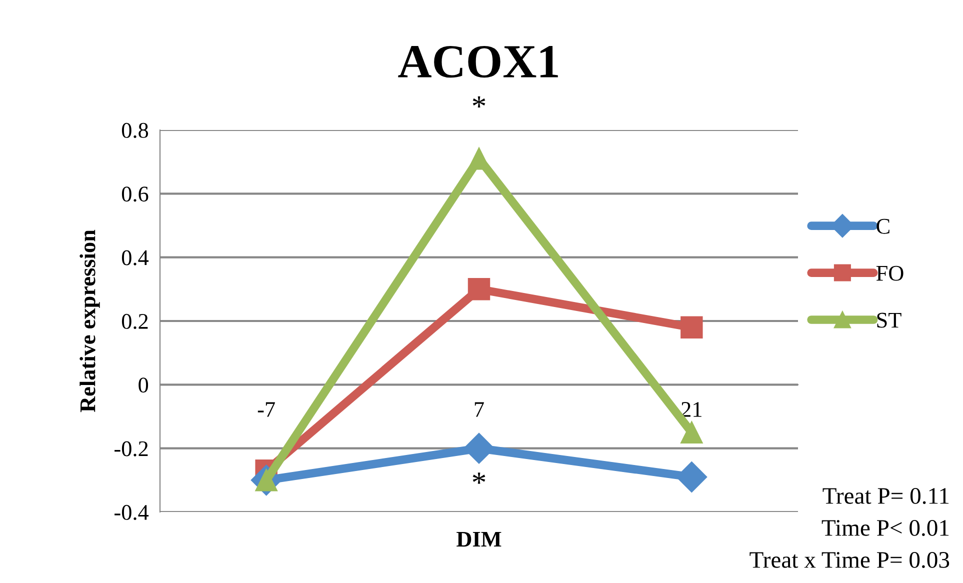 This screenshot has width=963, height=583. Describe the element at coordinates (143, 385) in the screenshot. I see `y-tick-label: 0` at that location.